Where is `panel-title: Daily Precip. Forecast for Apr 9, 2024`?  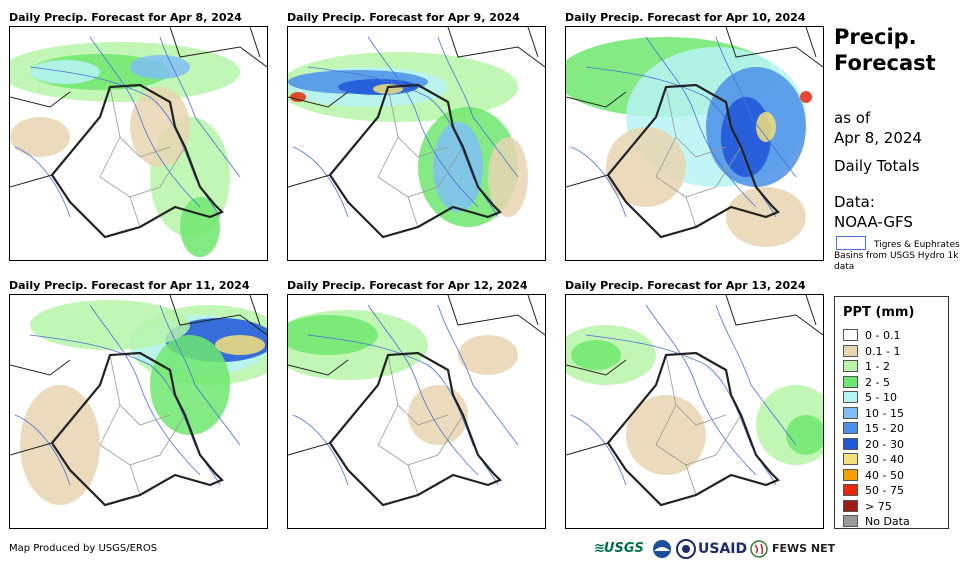
panel-title: Daily Precip. Forecast for Apr 9, 2024 is located at coordinates (403, 17).